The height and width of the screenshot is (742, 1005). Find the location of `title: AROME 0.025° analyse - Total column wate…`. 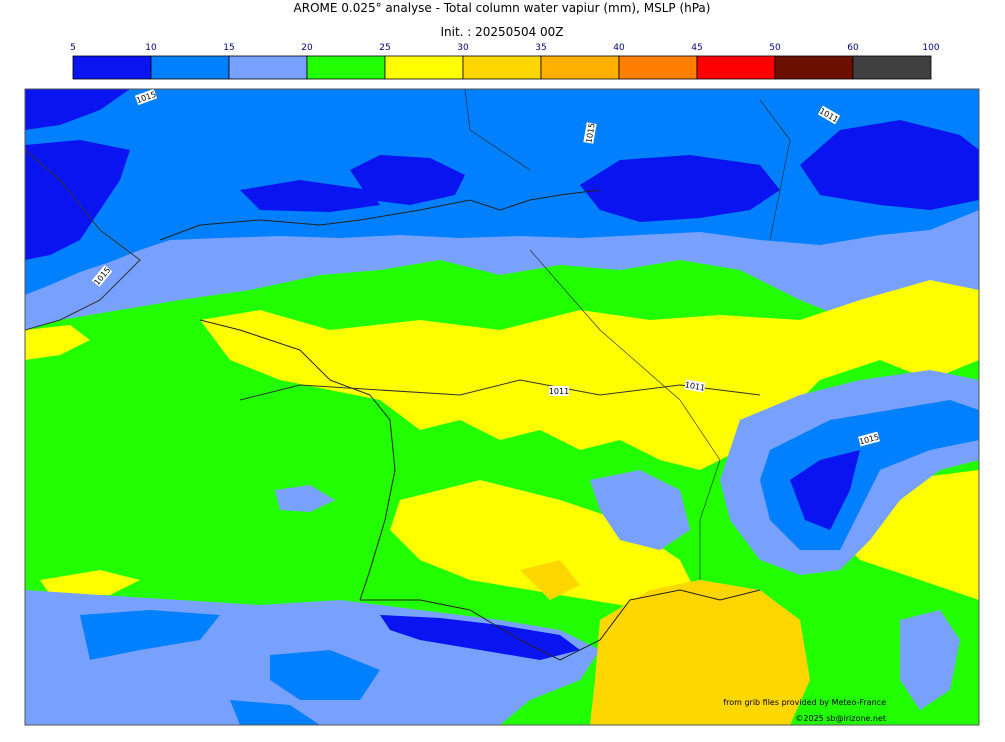

title: AROME 0.025° analyse - Total column wate… is located at coordinates (502, 8).